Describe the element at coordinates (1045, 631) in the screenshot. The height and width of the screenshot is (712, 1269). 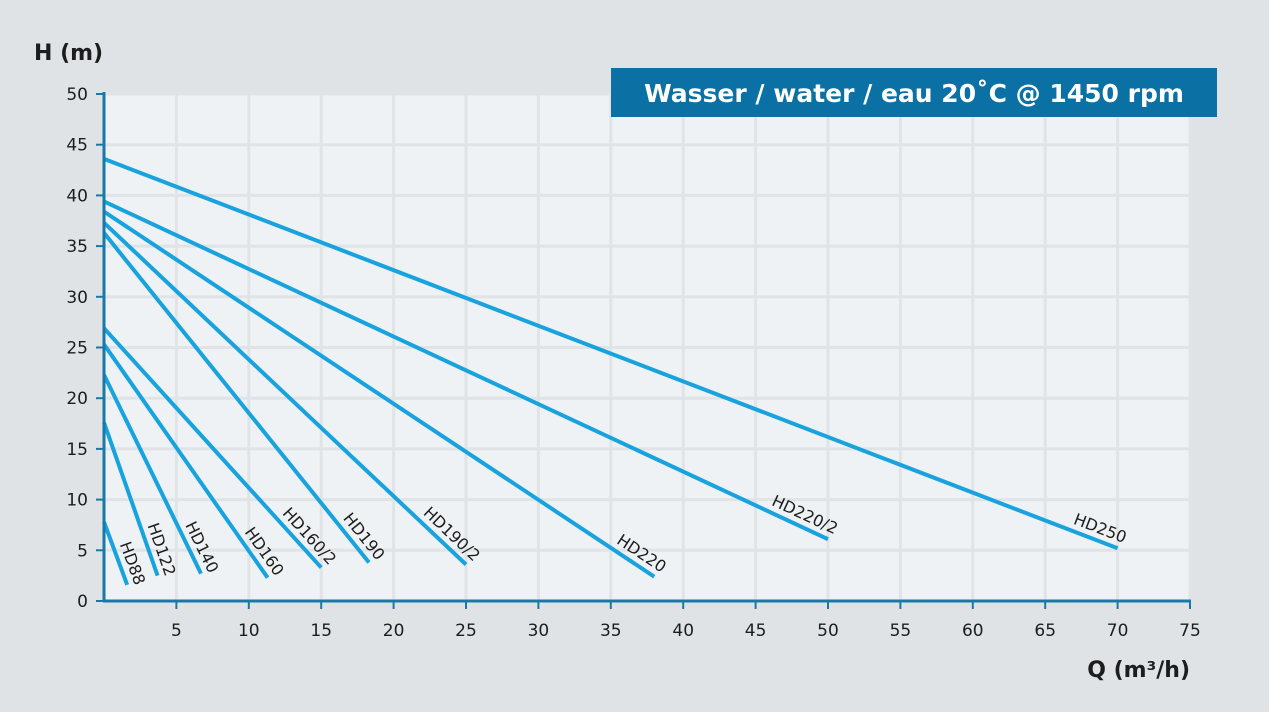
I see `x-tick-label: 65` at that location.